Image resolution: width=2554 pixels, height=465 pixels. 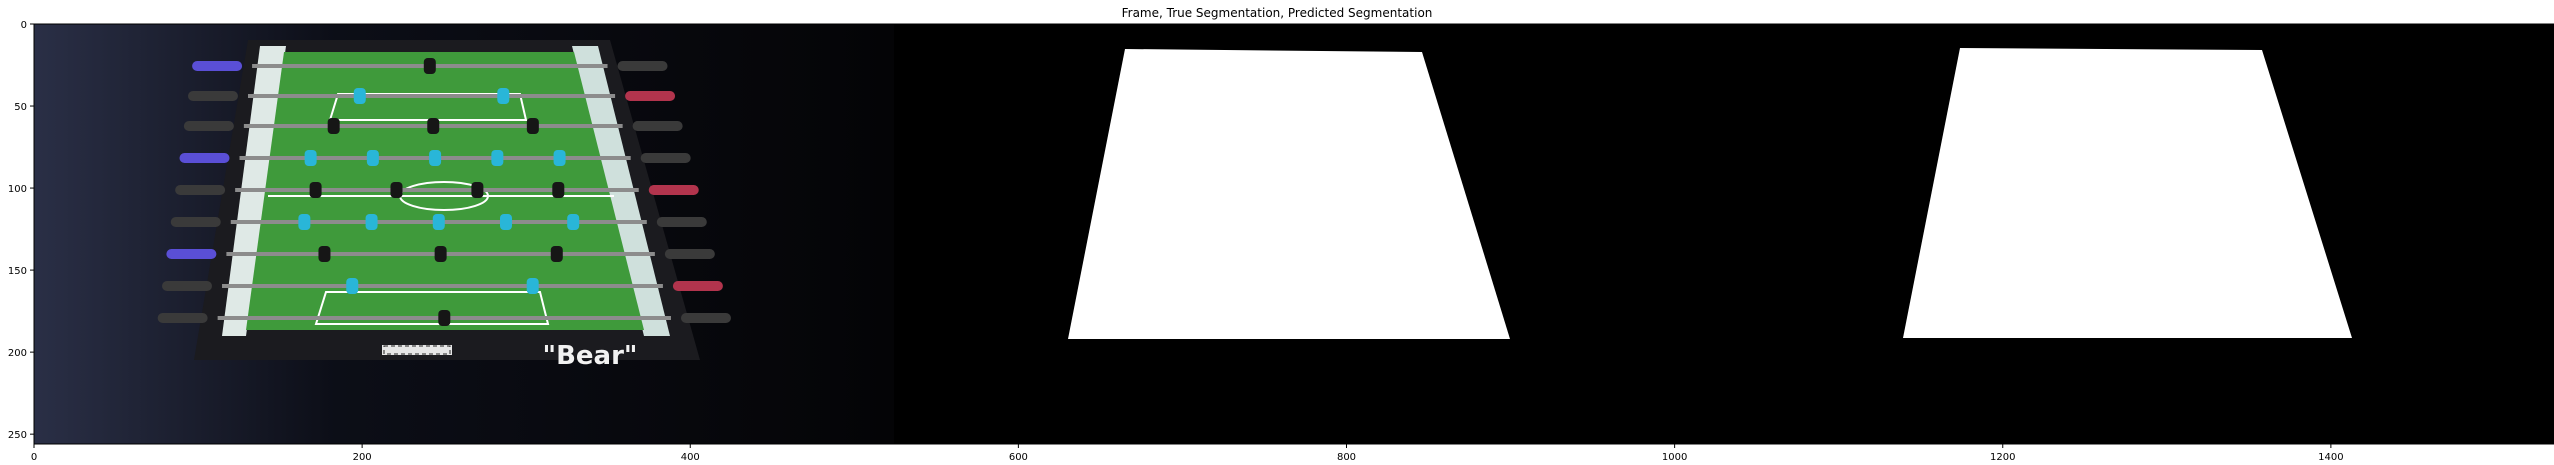 I want to click on x-tick-label: 600, so click(x=1018, y=457).